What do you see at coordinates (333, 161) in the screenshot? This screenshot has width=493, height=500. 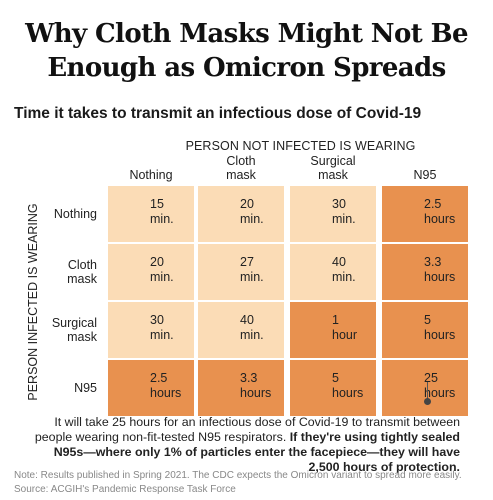 I see `column-header-line: Surgical` at bounding box center [333, 161].